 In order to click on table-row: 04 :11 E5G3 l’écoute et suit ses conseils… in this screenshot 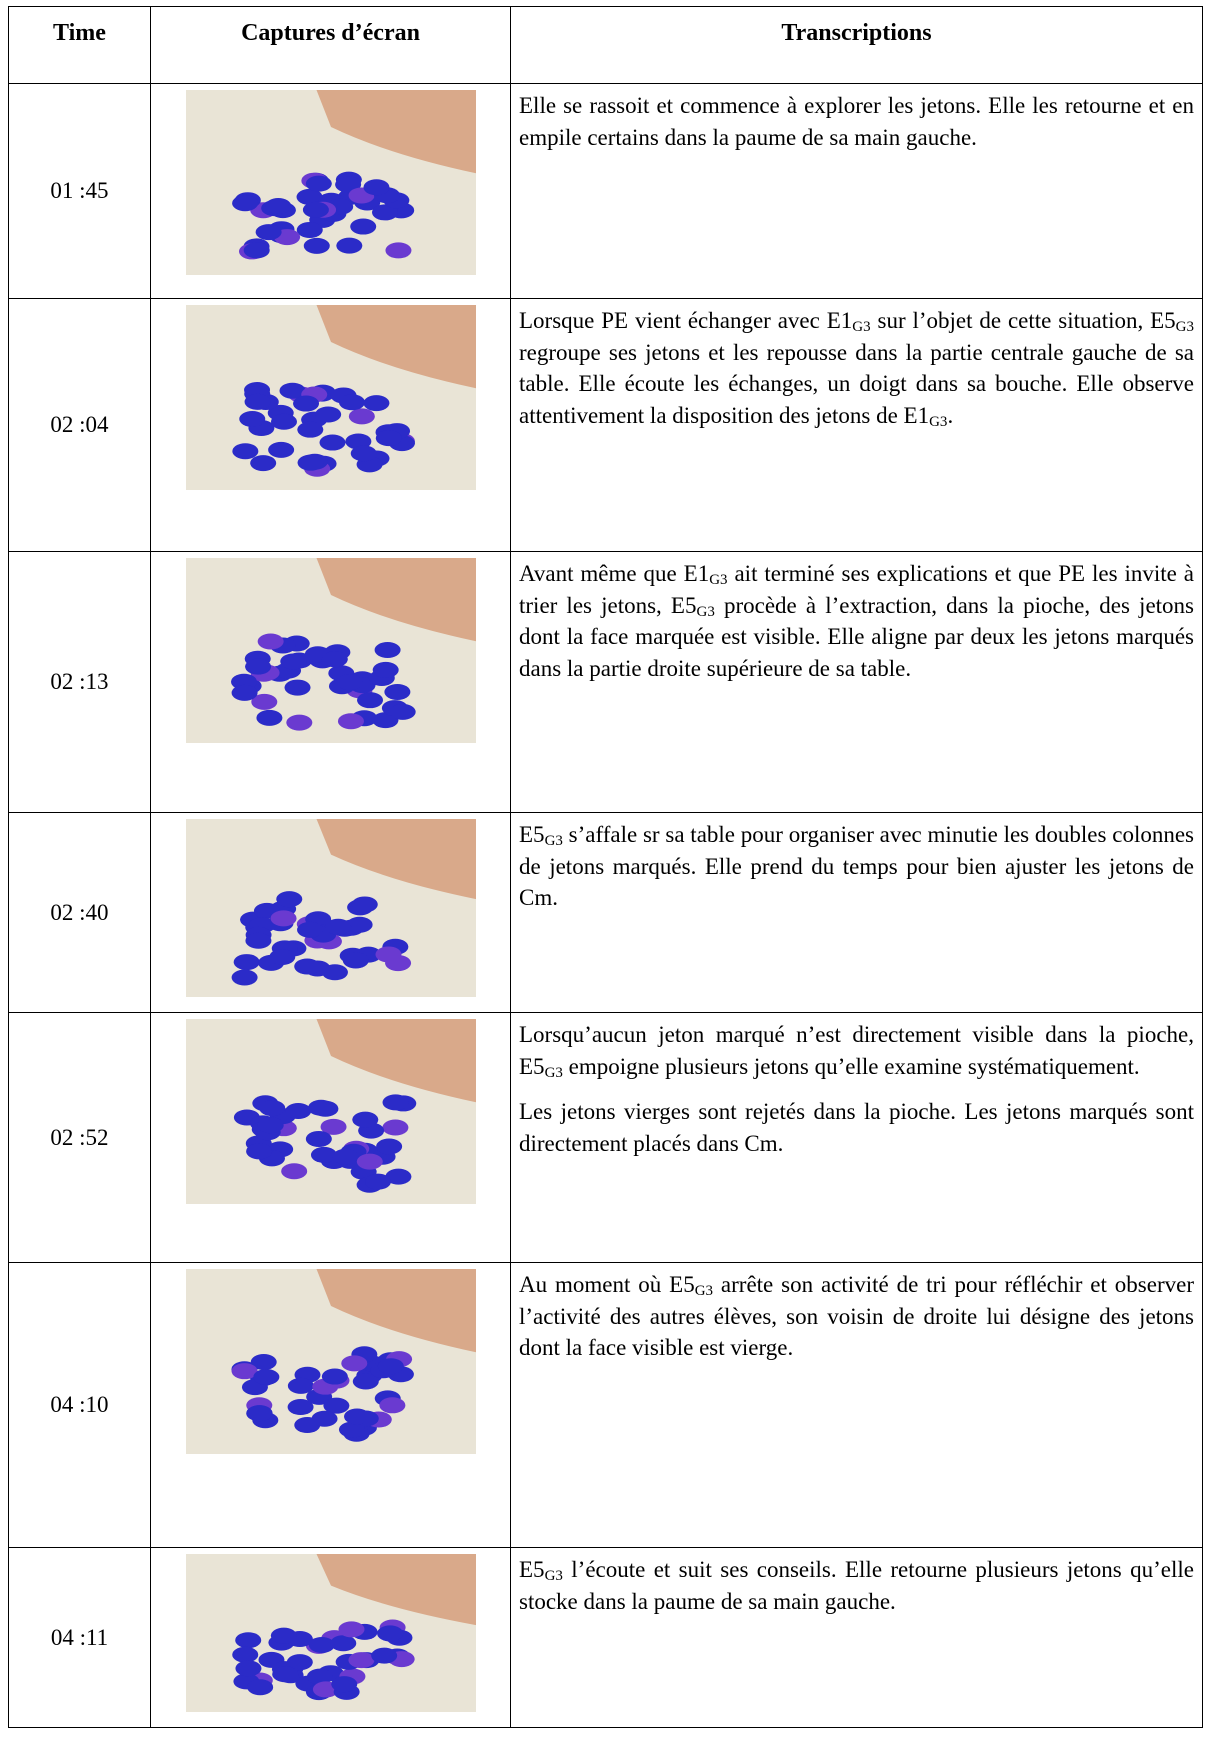, I will do `click(605, 1637)`.